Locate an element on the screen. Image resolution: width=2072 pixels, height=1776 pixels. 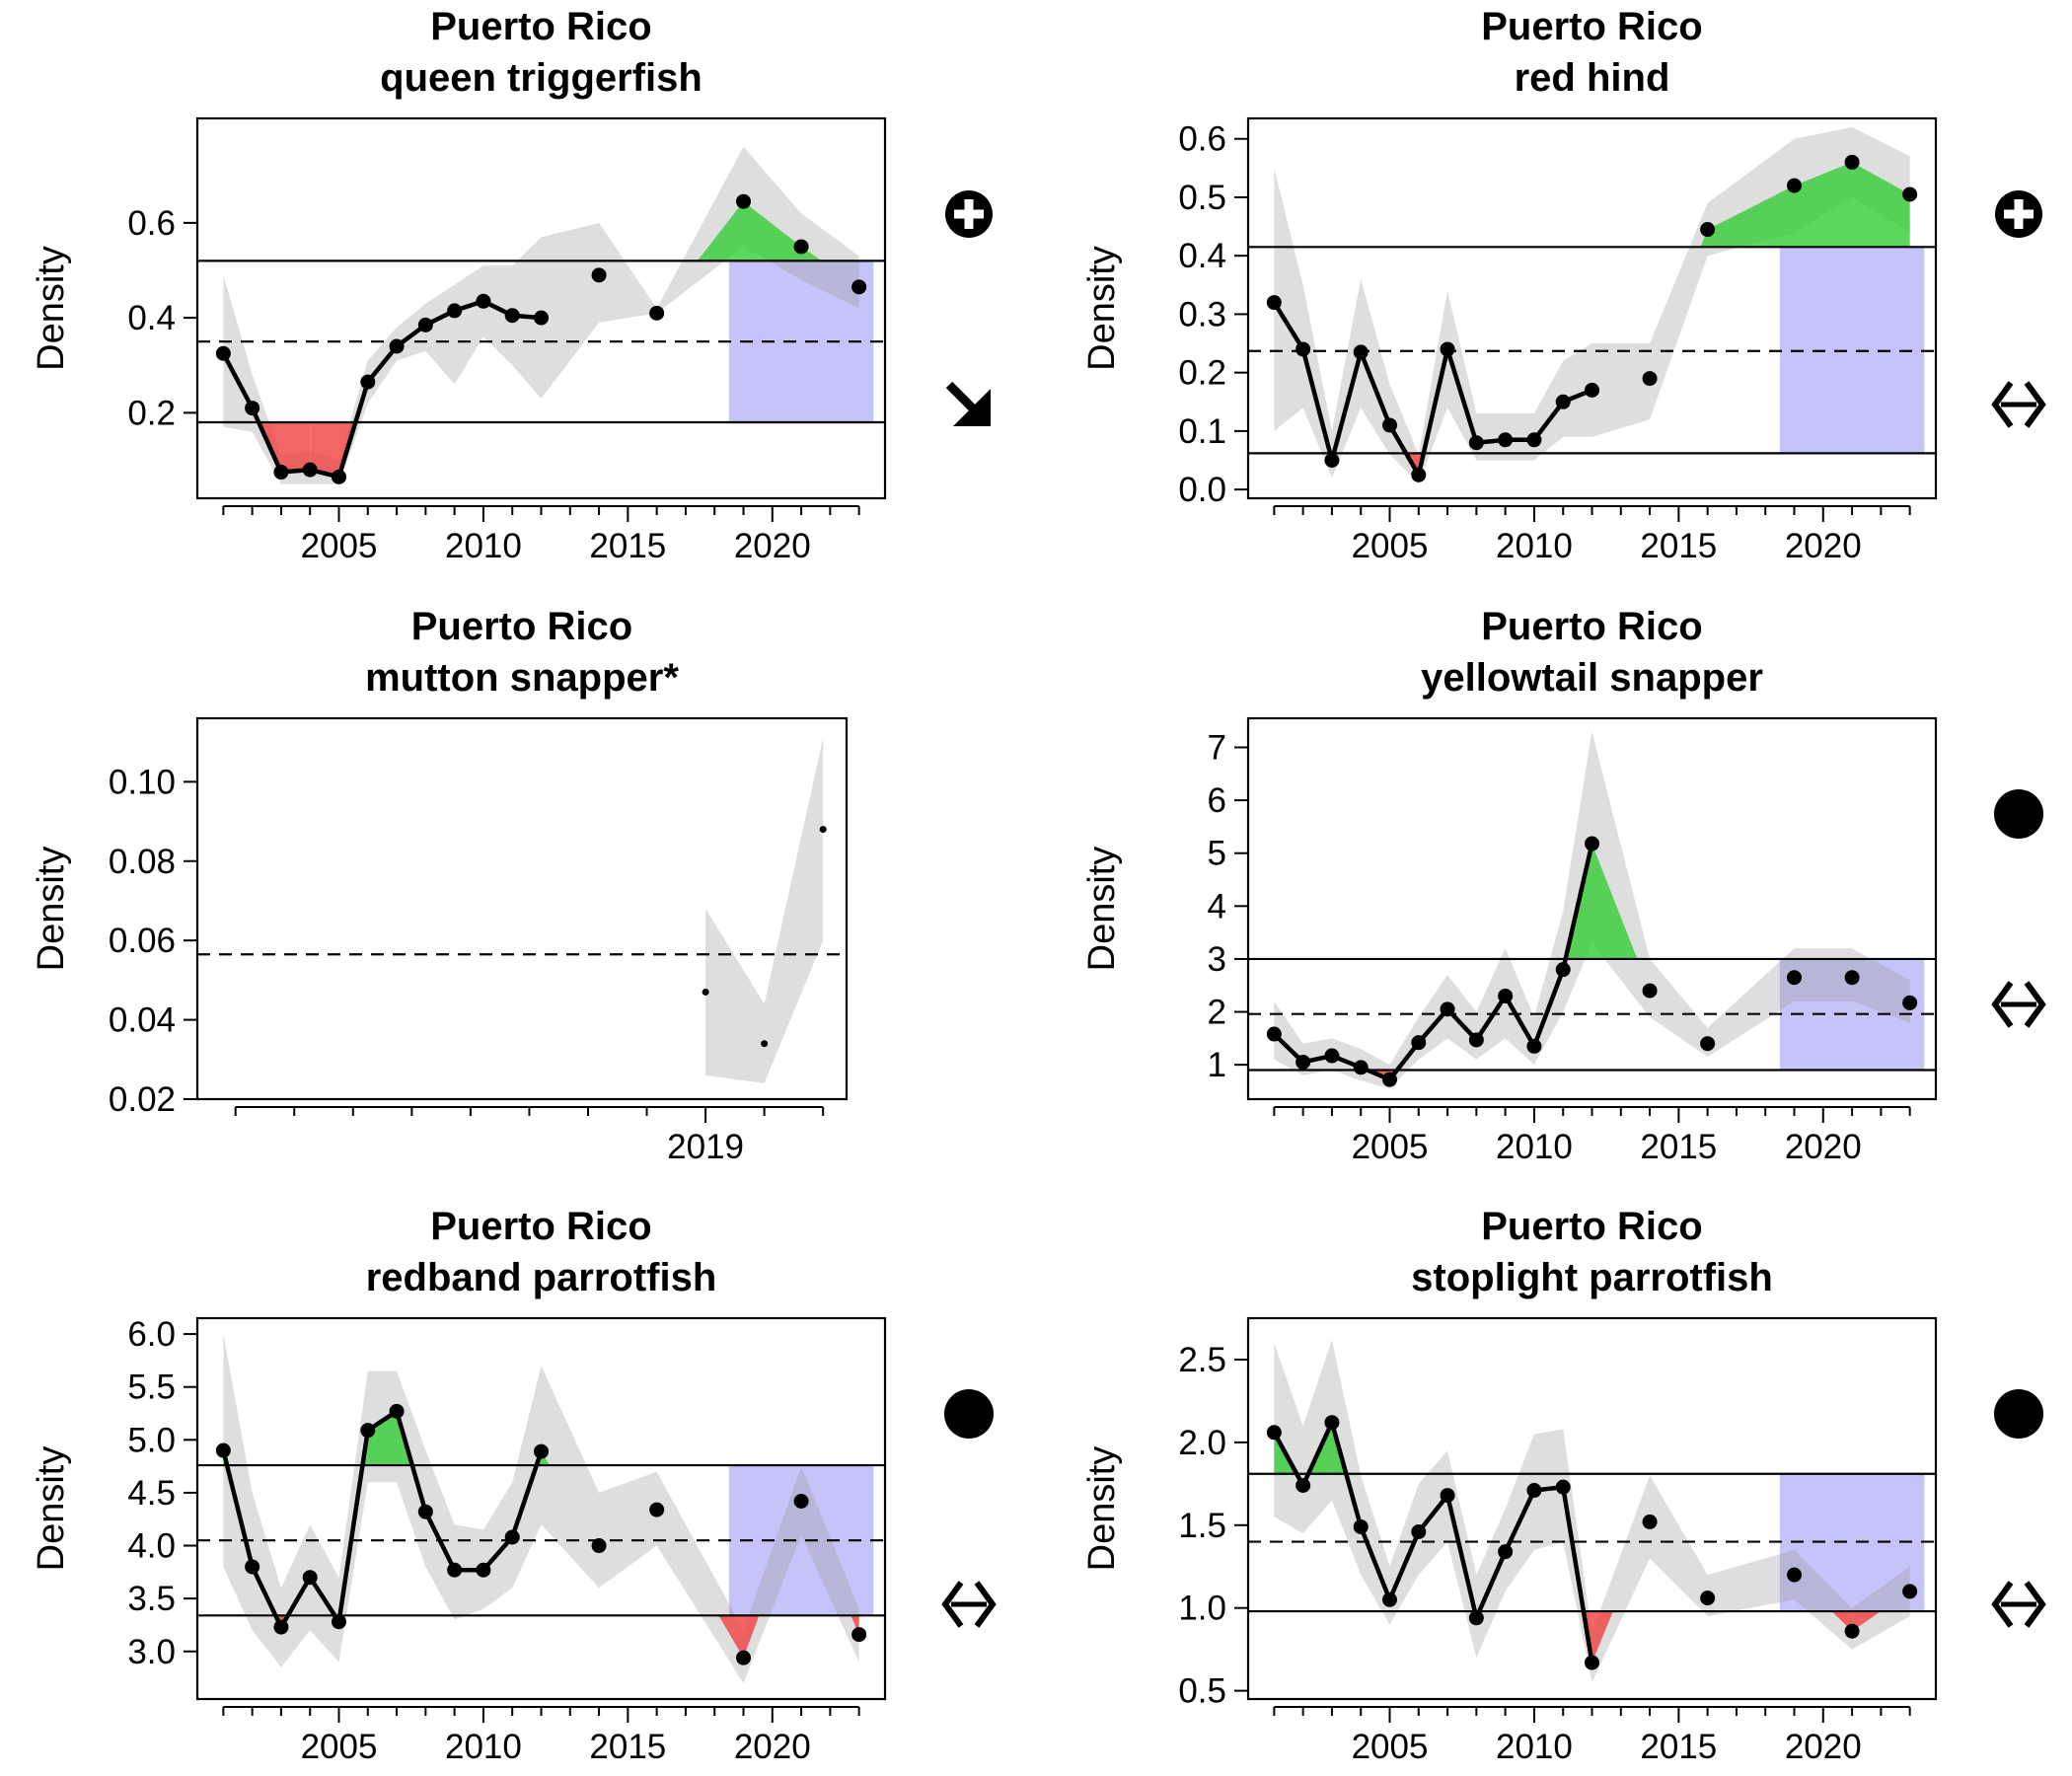
y-tick-label: 0.5 is located at coordinates (1202, 198).